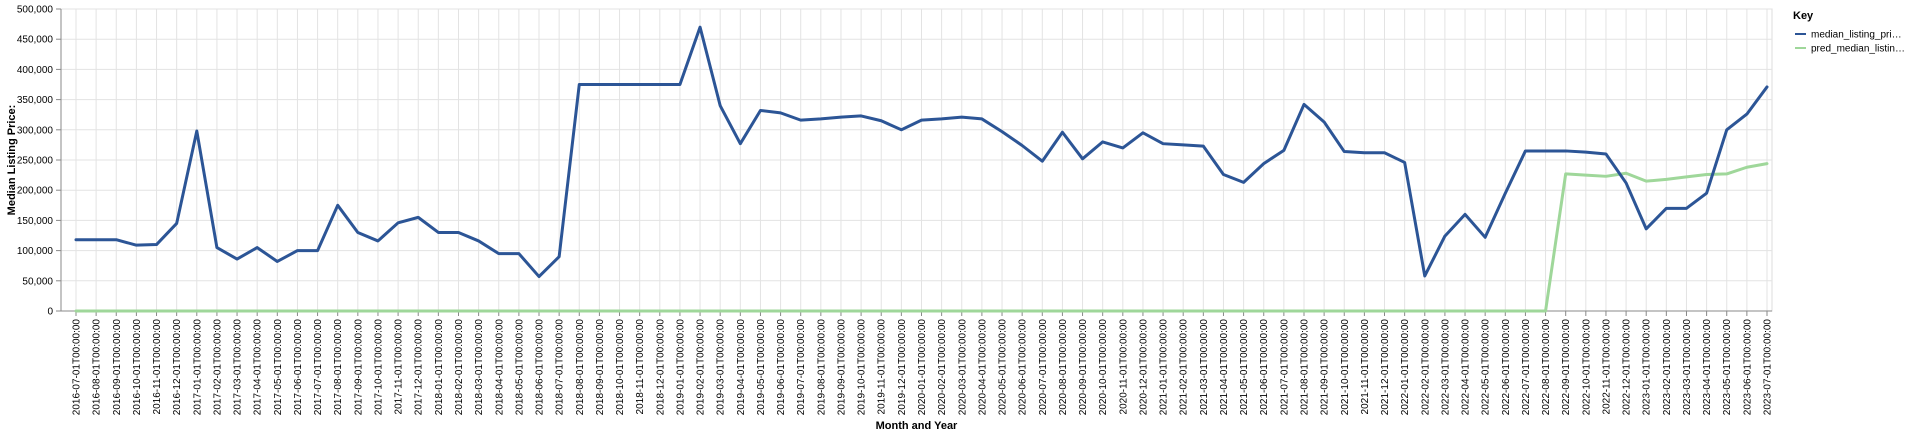 This screenshot has width=1920, height=434. I want to click on x-tick-label: 2023-05-01T00:00:00, so click(1727, 367).